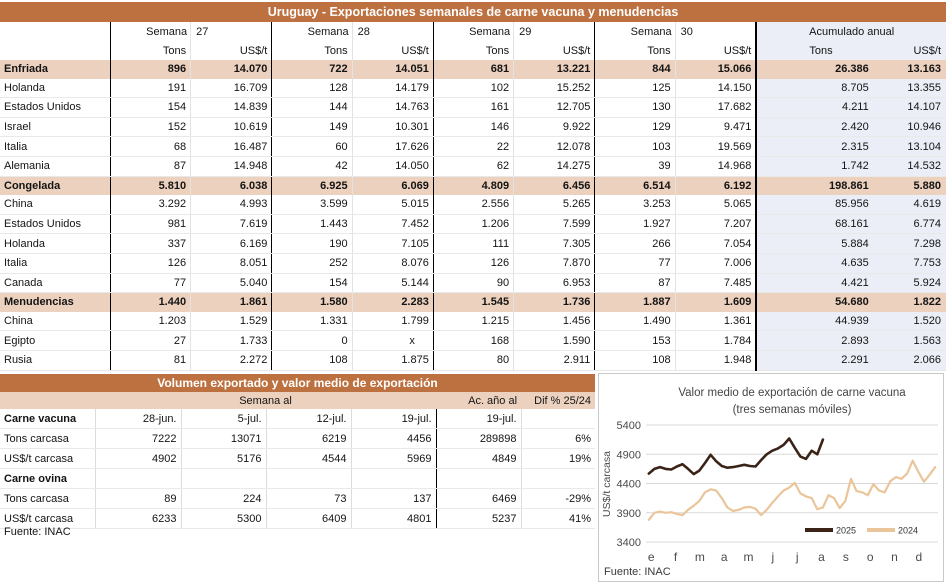 This screenshot has height=584, width=946. I want to click on value-cell: 1.203, so click(150, 321).